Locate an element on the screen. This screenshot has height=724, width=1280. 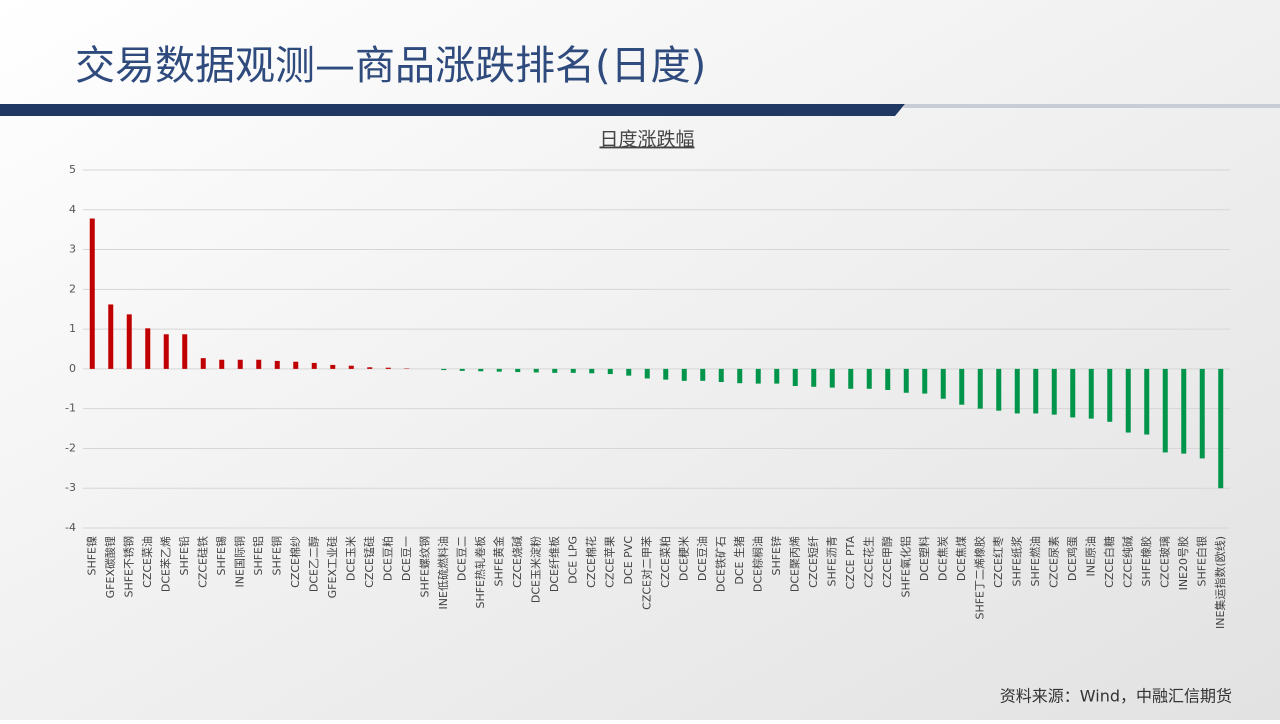
x-tick-label: CZCE硅铁 is located at coordinates (202, 562).